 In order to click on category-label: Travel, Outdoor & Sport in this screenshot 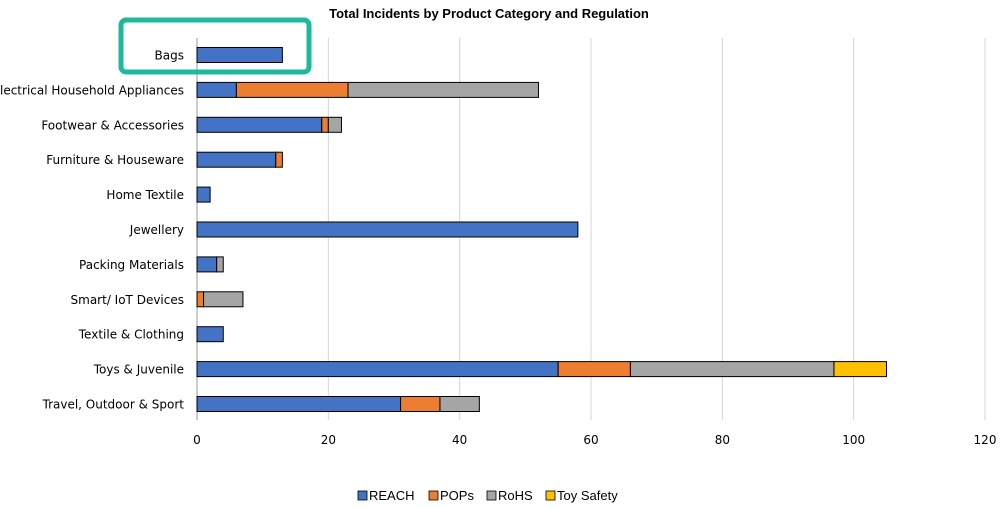, I will do `click(113, 405)`.